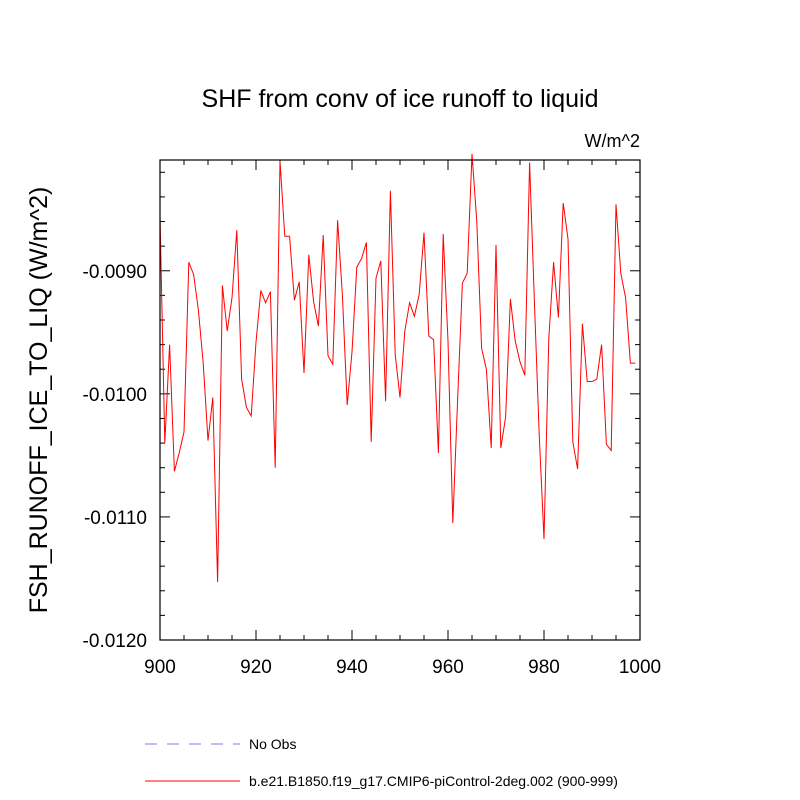 The height and width of the screenshot is (800, 800). I want to click on y-tick-label: -0.0120, so click(115, 641).